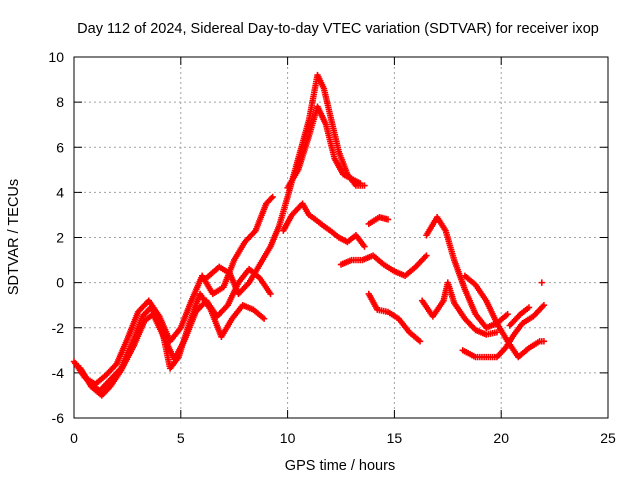 Image resolution: width=640 pixels, height=480 pixels. Describe the element at coordinates (340, 466) in the screenshot. I see `x-axis-label: GPS time / hours` at that location.